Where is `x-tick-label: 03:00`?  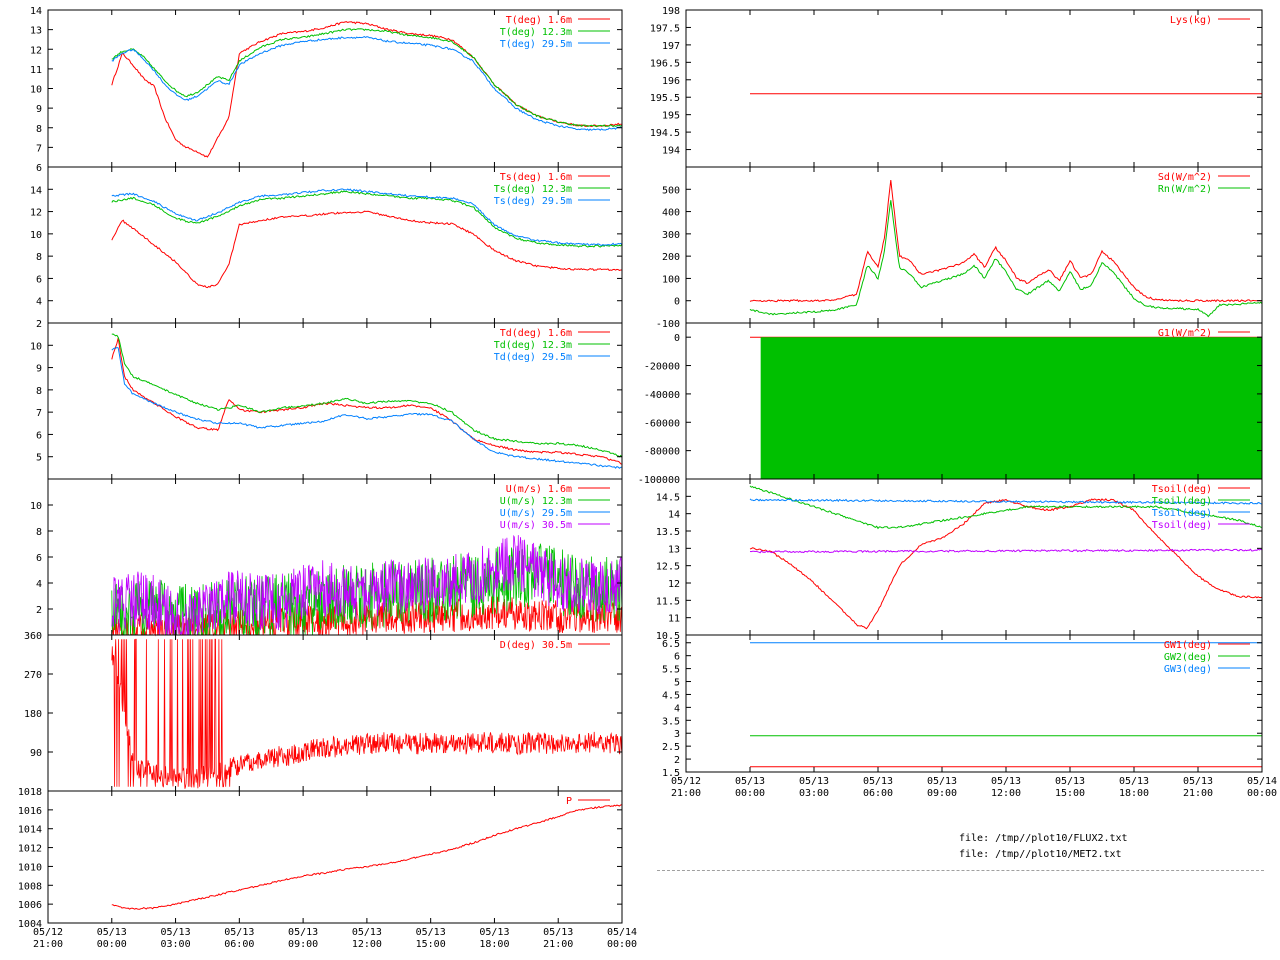
x-tick-label: 03:00 is located at coordinates (176, 944).